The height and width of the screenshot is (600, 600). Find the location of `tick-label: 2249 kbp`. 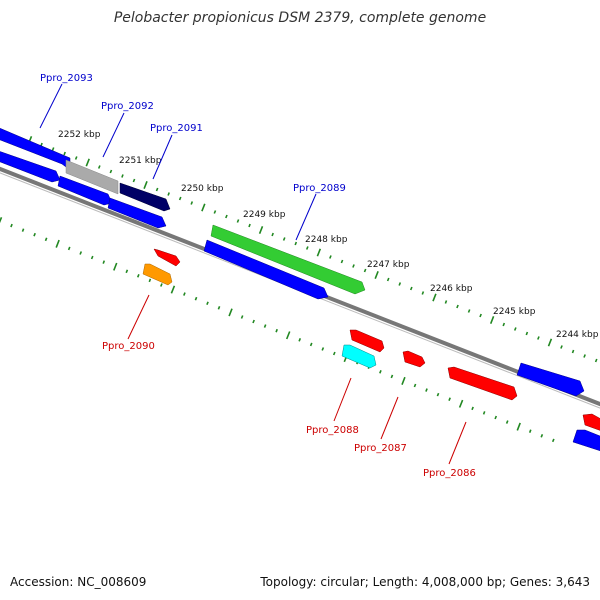

tick-label: 2249 kbp is located at coordinates (264, 215).